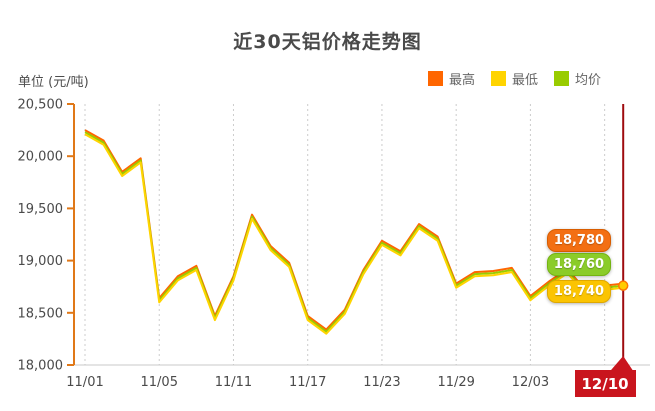  I want to click on latest-low-price-badge: 18,740, so click(579, 291).